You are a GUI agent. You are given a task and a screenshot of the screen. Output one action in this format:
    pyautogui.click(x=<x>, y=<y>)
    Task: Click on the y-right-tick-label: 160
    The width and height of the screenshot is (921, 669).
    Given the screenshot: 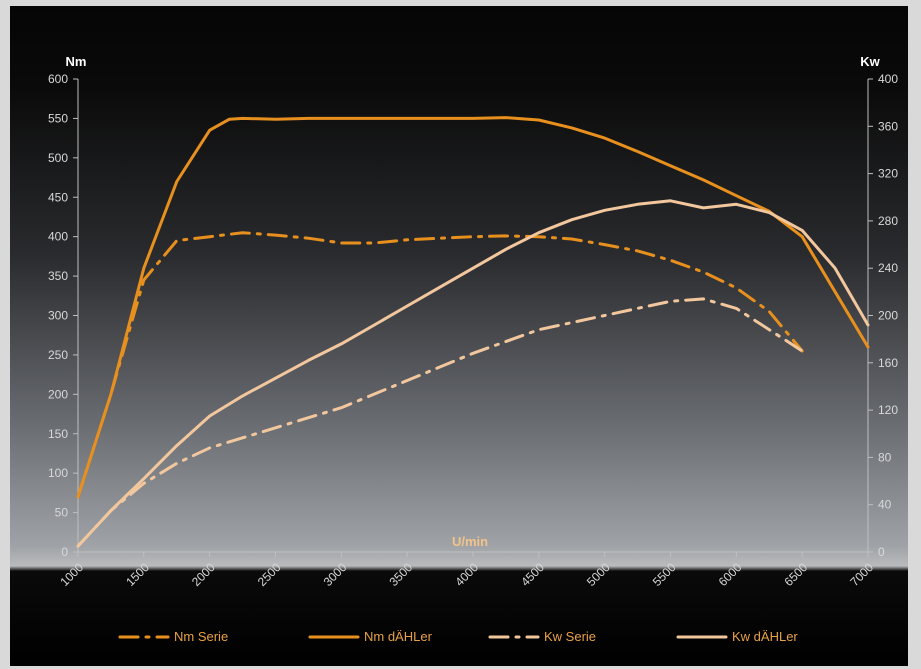 What is the action you would take?
    pyautogui.click(x=888, y=363)
    